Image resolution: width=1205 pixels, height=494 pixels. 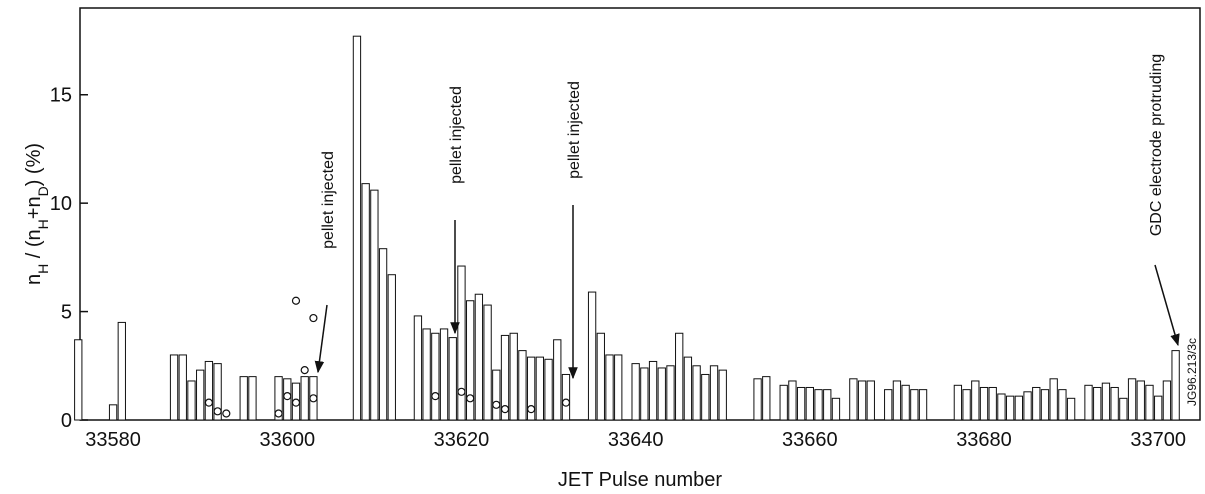 What do you see at coordinates (640, 480) in the screenshot?
I see `x-axis-label: JET Pulse number` at bounding box center [640, 480].